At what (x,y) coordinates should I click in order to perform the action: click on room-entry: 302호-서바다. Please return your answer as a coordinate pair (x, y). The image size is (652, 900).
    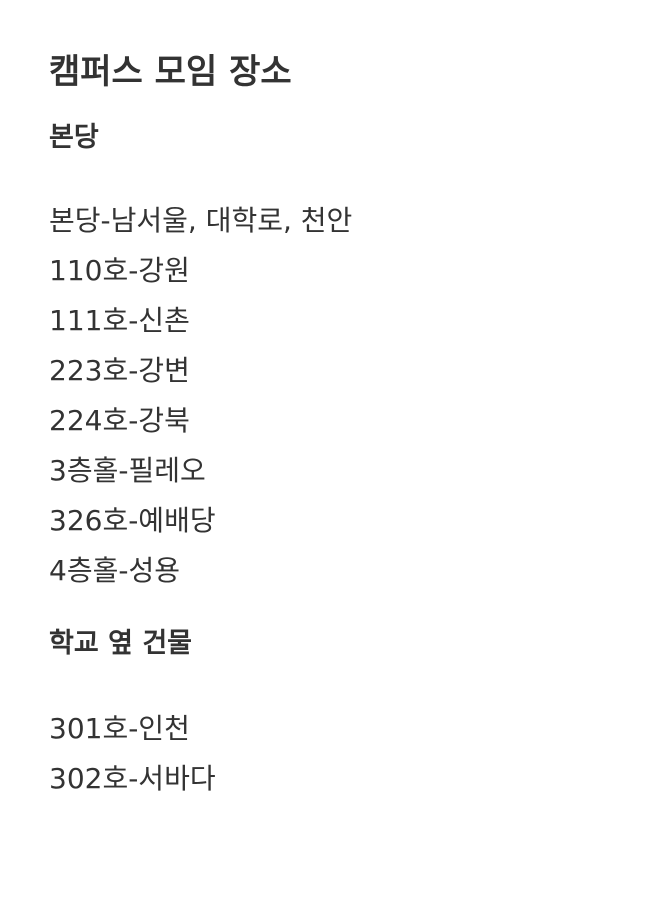
    Looking at the image, I should click on (132, 778).